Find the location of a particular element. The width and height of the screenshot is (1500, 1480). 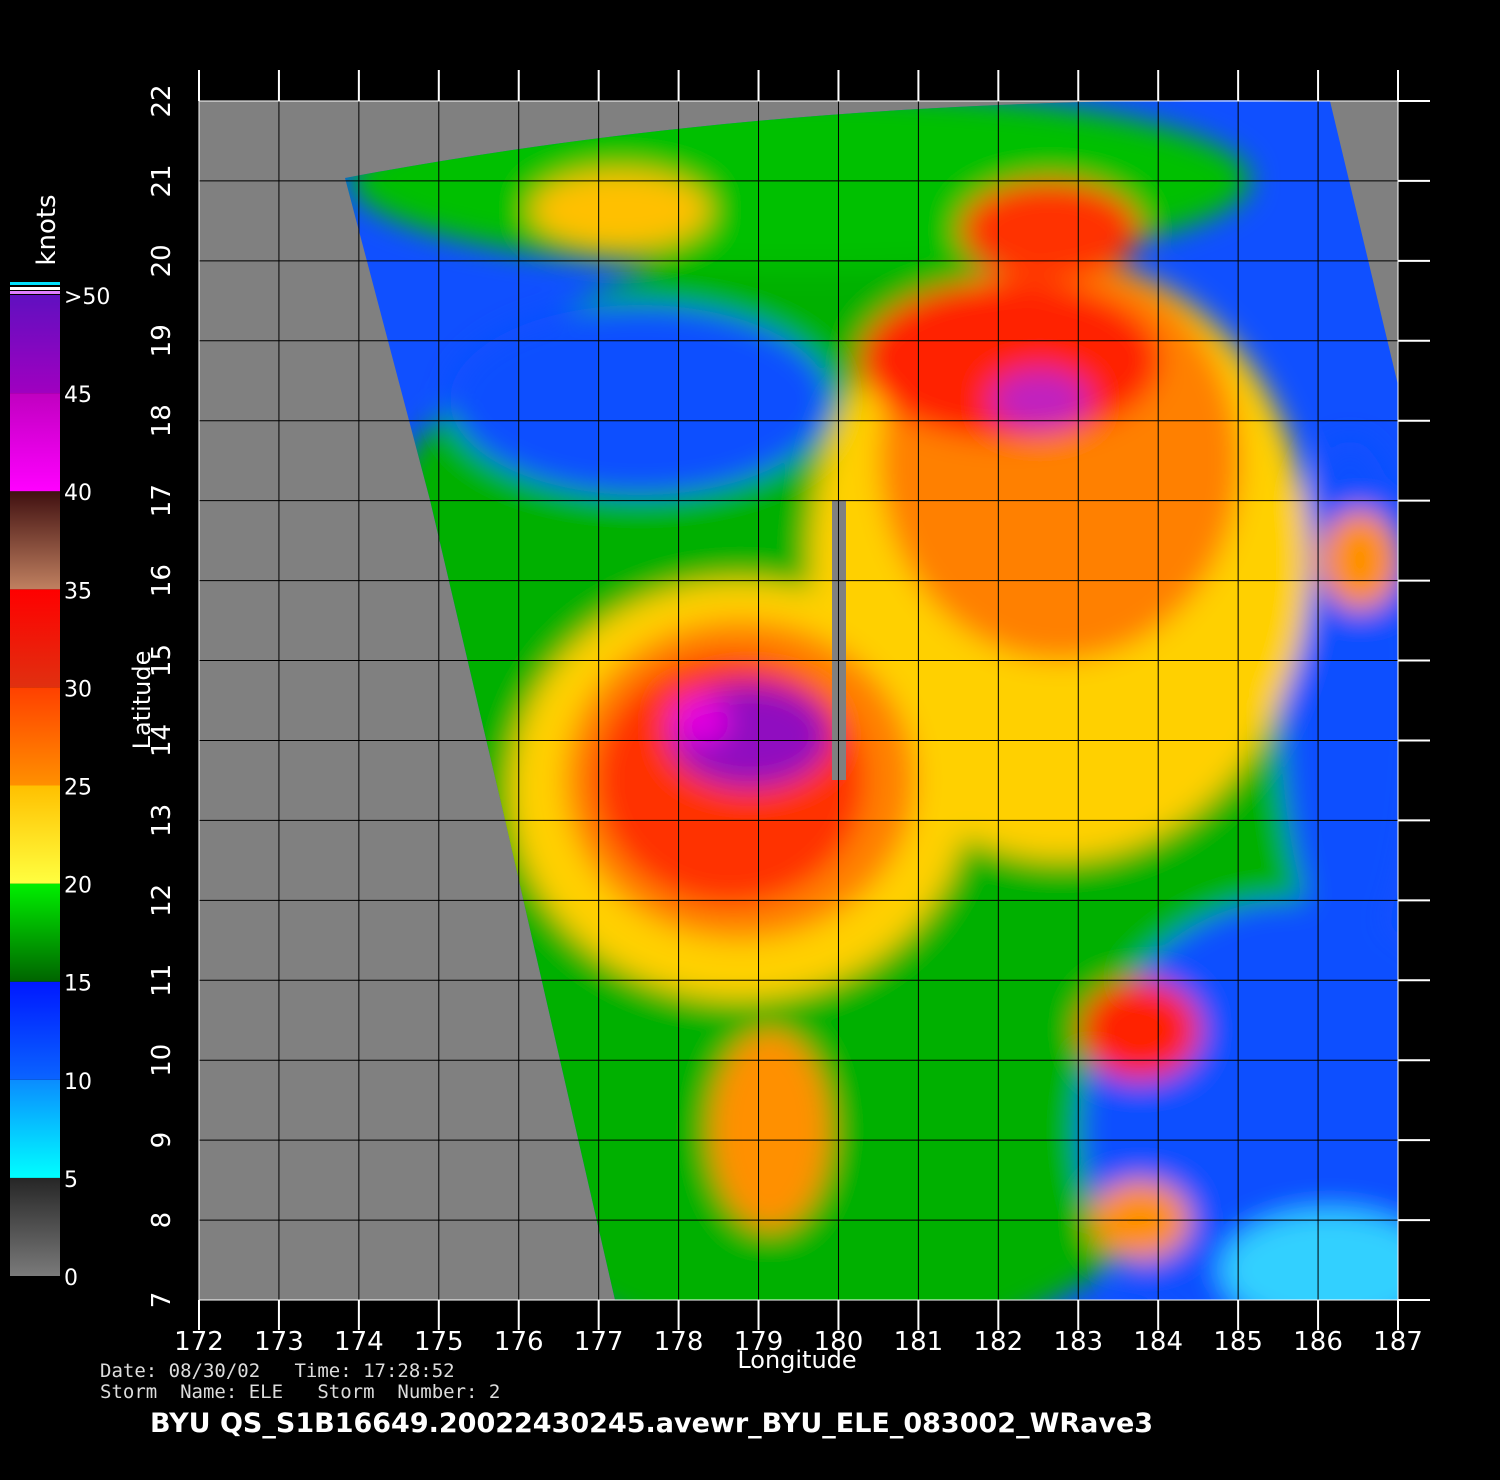

colorbar-tick-label: 25 is located at coordinates (78, 788).